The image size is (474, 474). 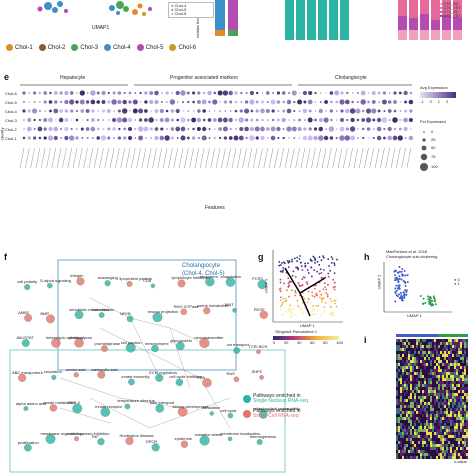 I want to click on pseudotime-axis-x: UMAP 1, so click(x=307, y=325).